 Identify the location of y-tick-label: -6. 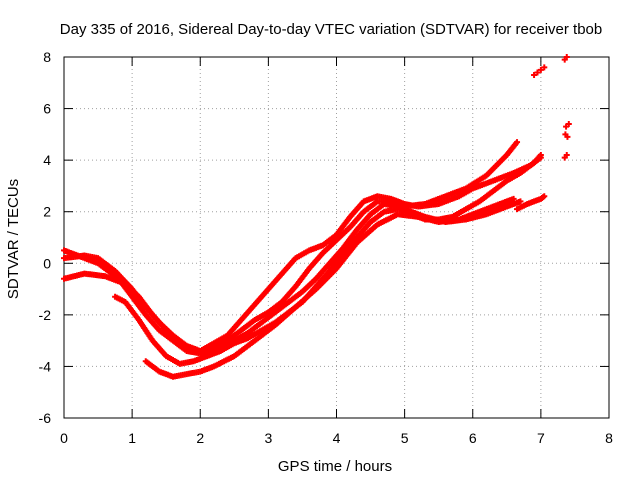
(45, 418).